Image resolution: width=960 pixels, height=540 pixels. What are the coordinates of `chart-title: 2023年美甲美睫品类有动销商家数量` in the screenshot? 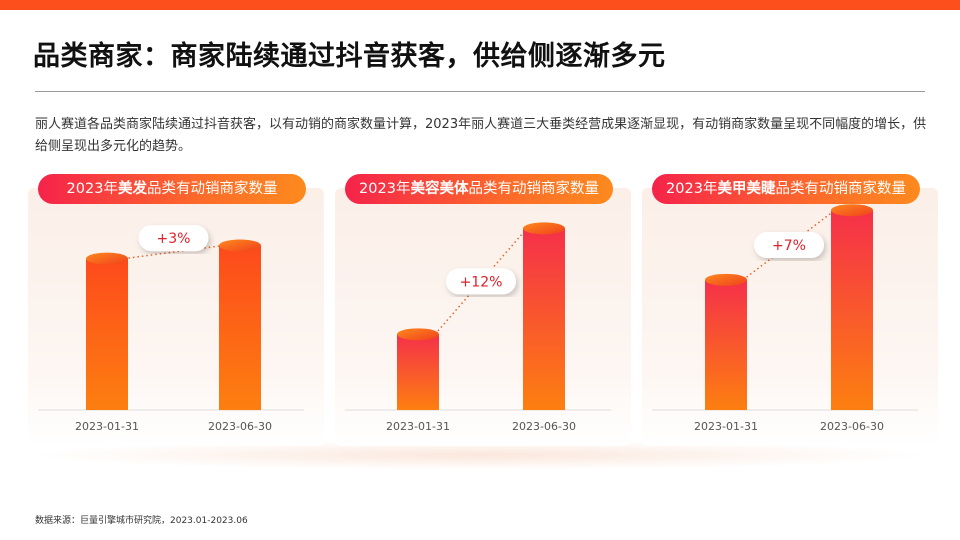 It's located at (786, 189).